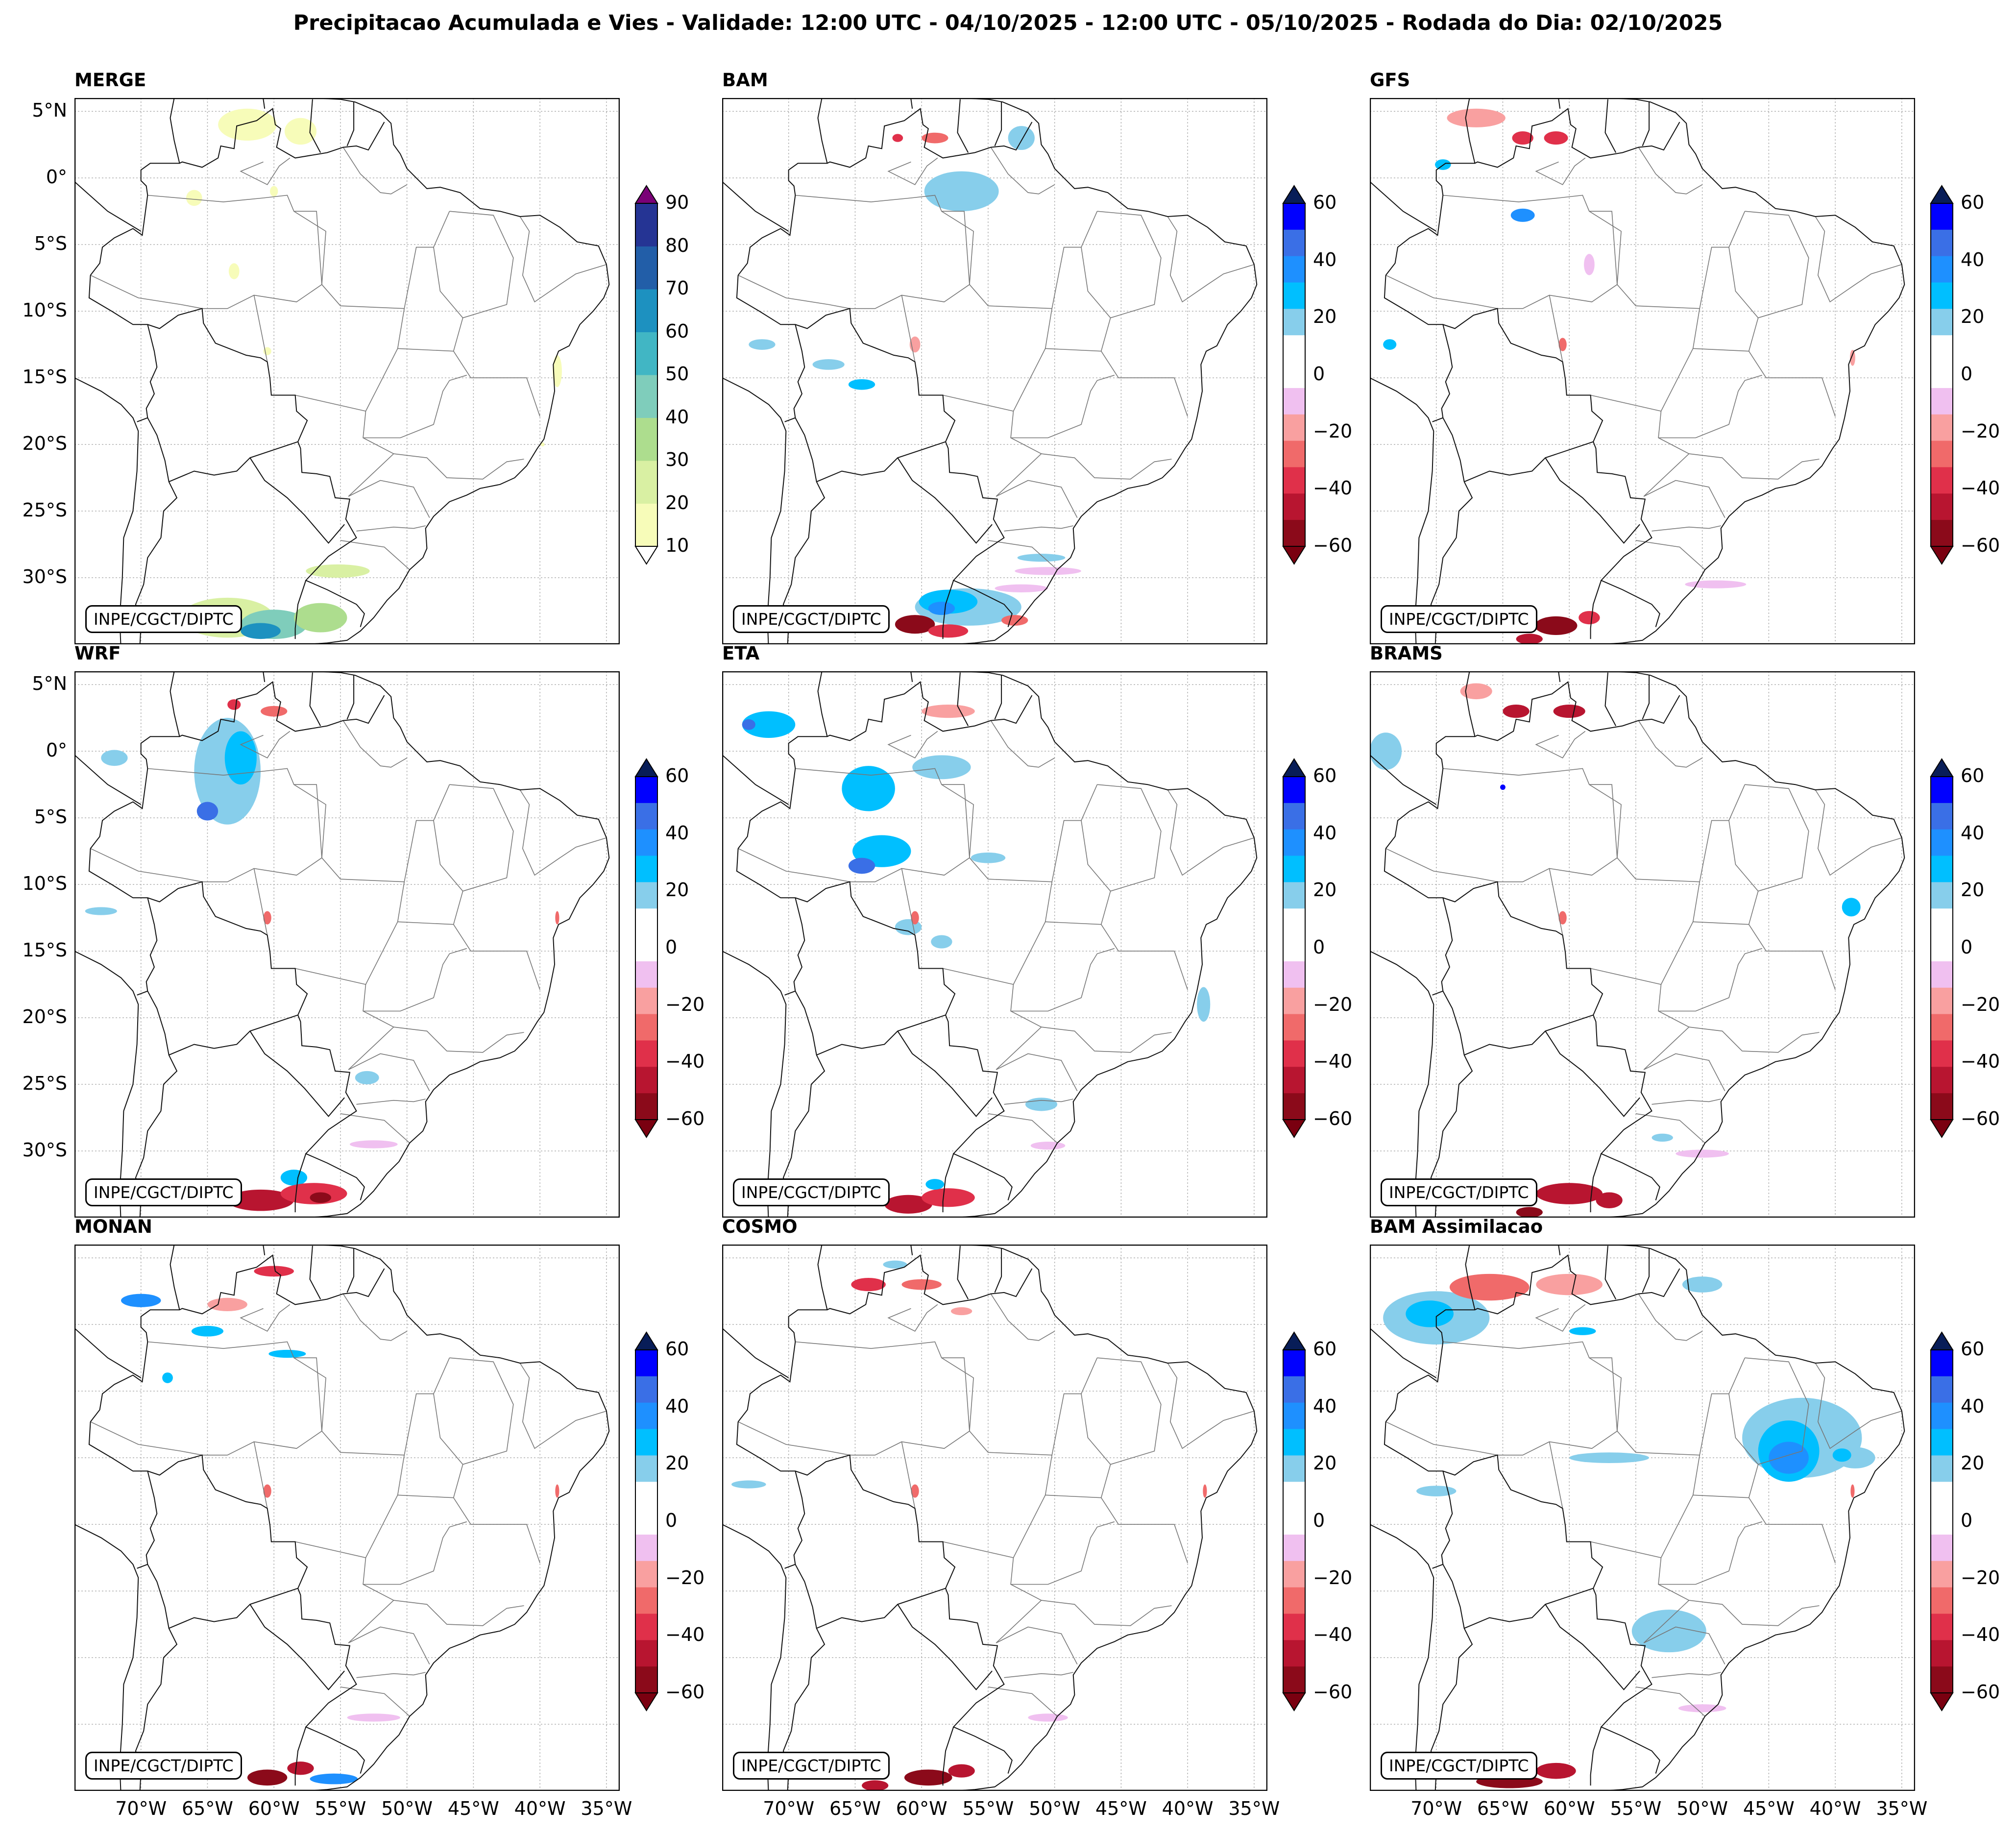  What do you see at coordinates (811, 619) in the screenshot?
I see `credit-label-bam: INPE/CGCT/DIPTC` at bounding box center [811, 619].